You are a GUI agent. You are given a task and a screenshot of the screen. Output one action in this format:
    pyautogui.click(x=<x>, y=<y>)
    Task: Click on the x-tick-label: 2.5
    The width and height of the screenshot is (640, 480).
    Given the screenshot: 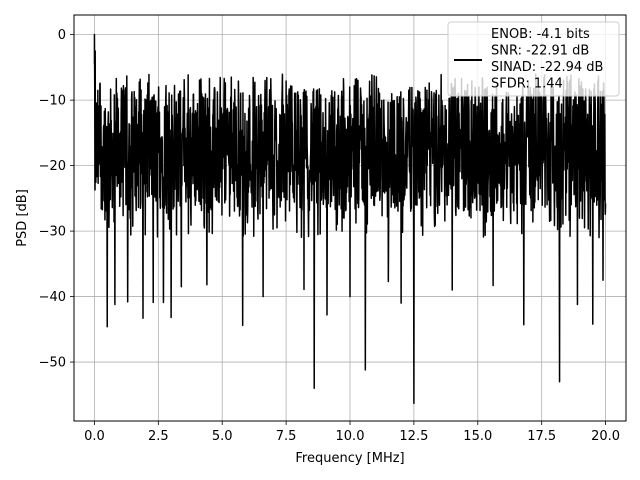 What is the action you would take?
    pyautogui.click(x=158, y=436)
    